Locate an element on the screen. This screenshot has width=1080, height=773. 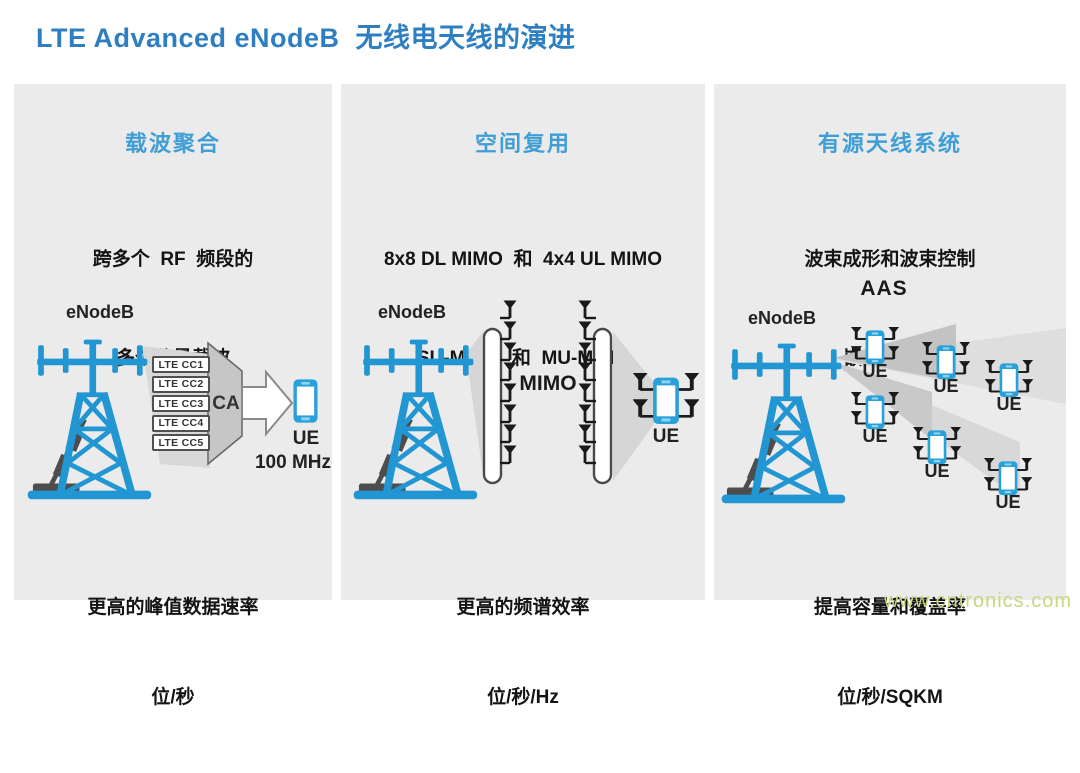
panel3-caption-line2: 位/秒/SQKM is located at coordinates (890, 697).